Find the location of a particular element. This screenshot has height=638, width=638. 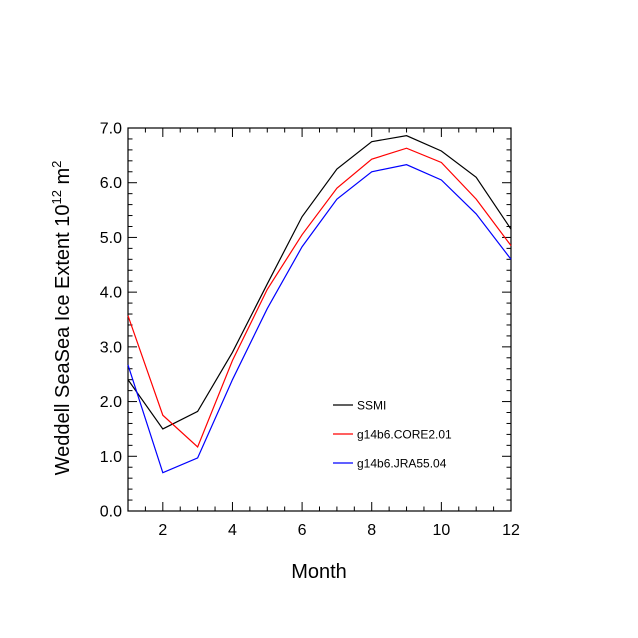

y-axis-title-exponent: 12 is located at coordinates (56, 197).